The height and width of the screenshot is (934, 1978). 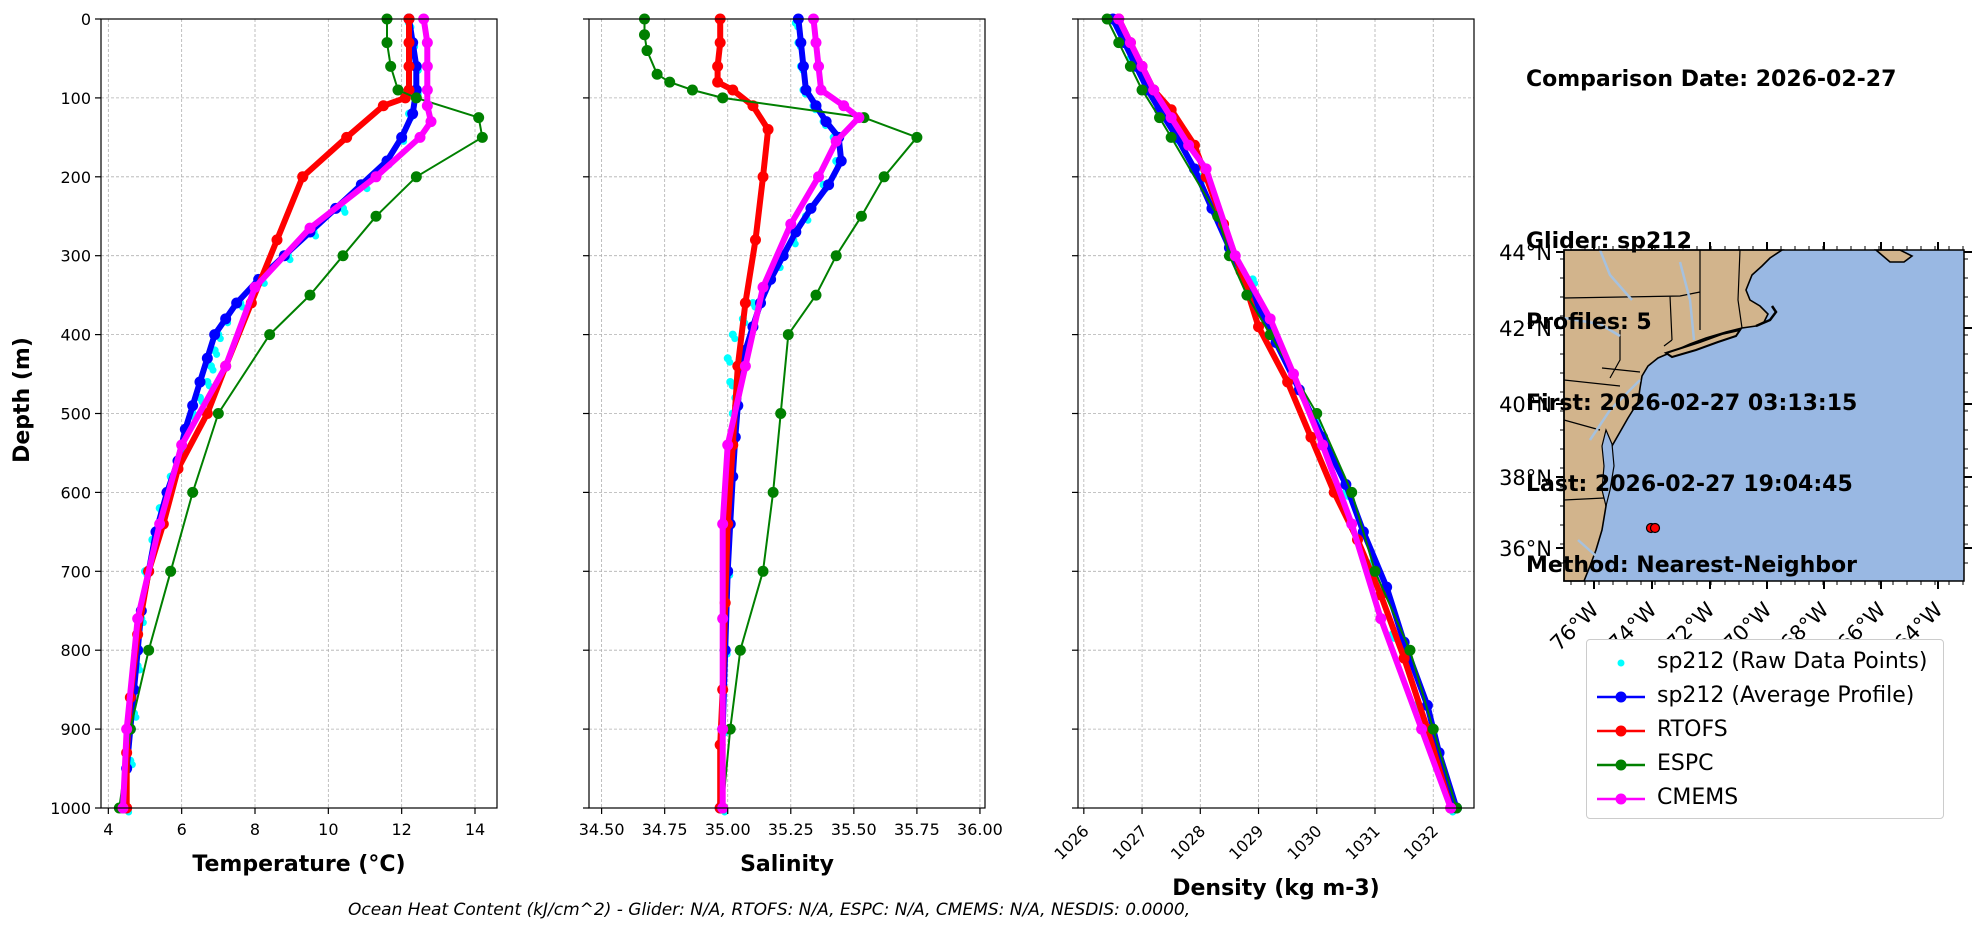 I want to click on y-tick-label: 100, so click(x=75, y=98).